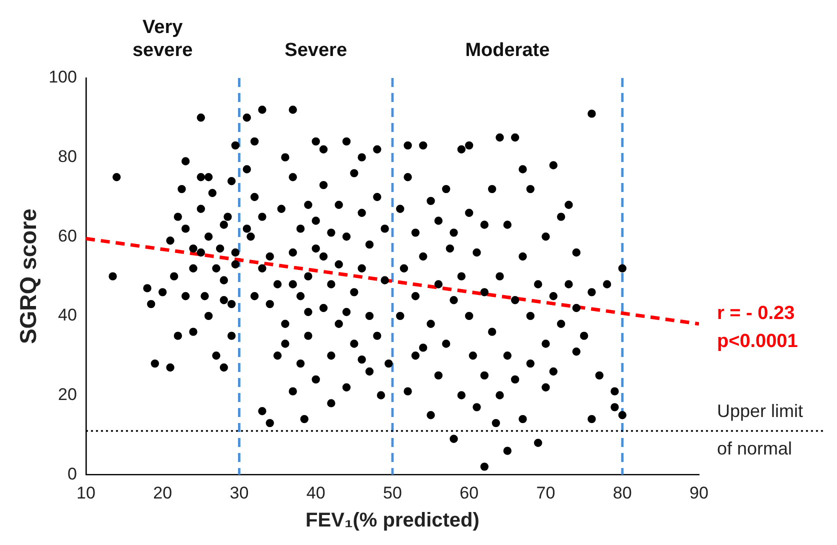 Image resolution: width=837 pixels, height=545 pixels. I want to click on text: p<0.0001, so click(757, 341).